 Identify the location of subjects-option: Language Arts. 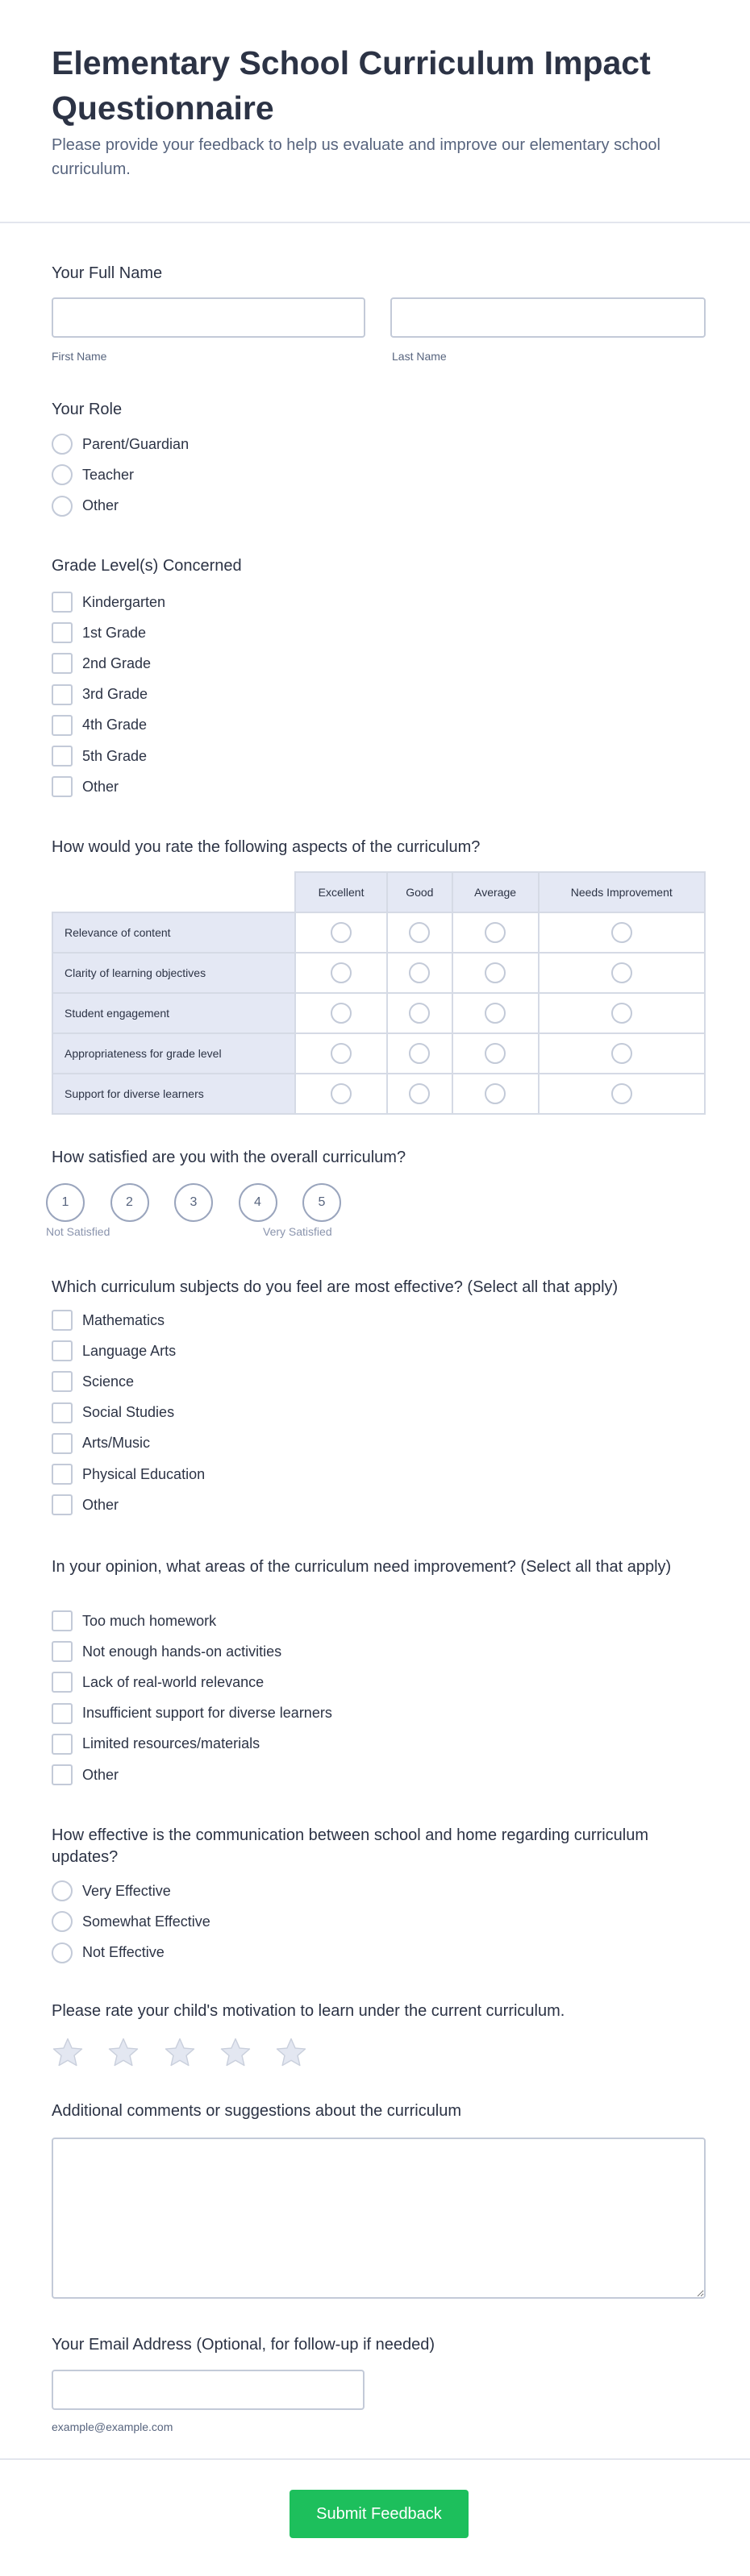
(114, 1351).